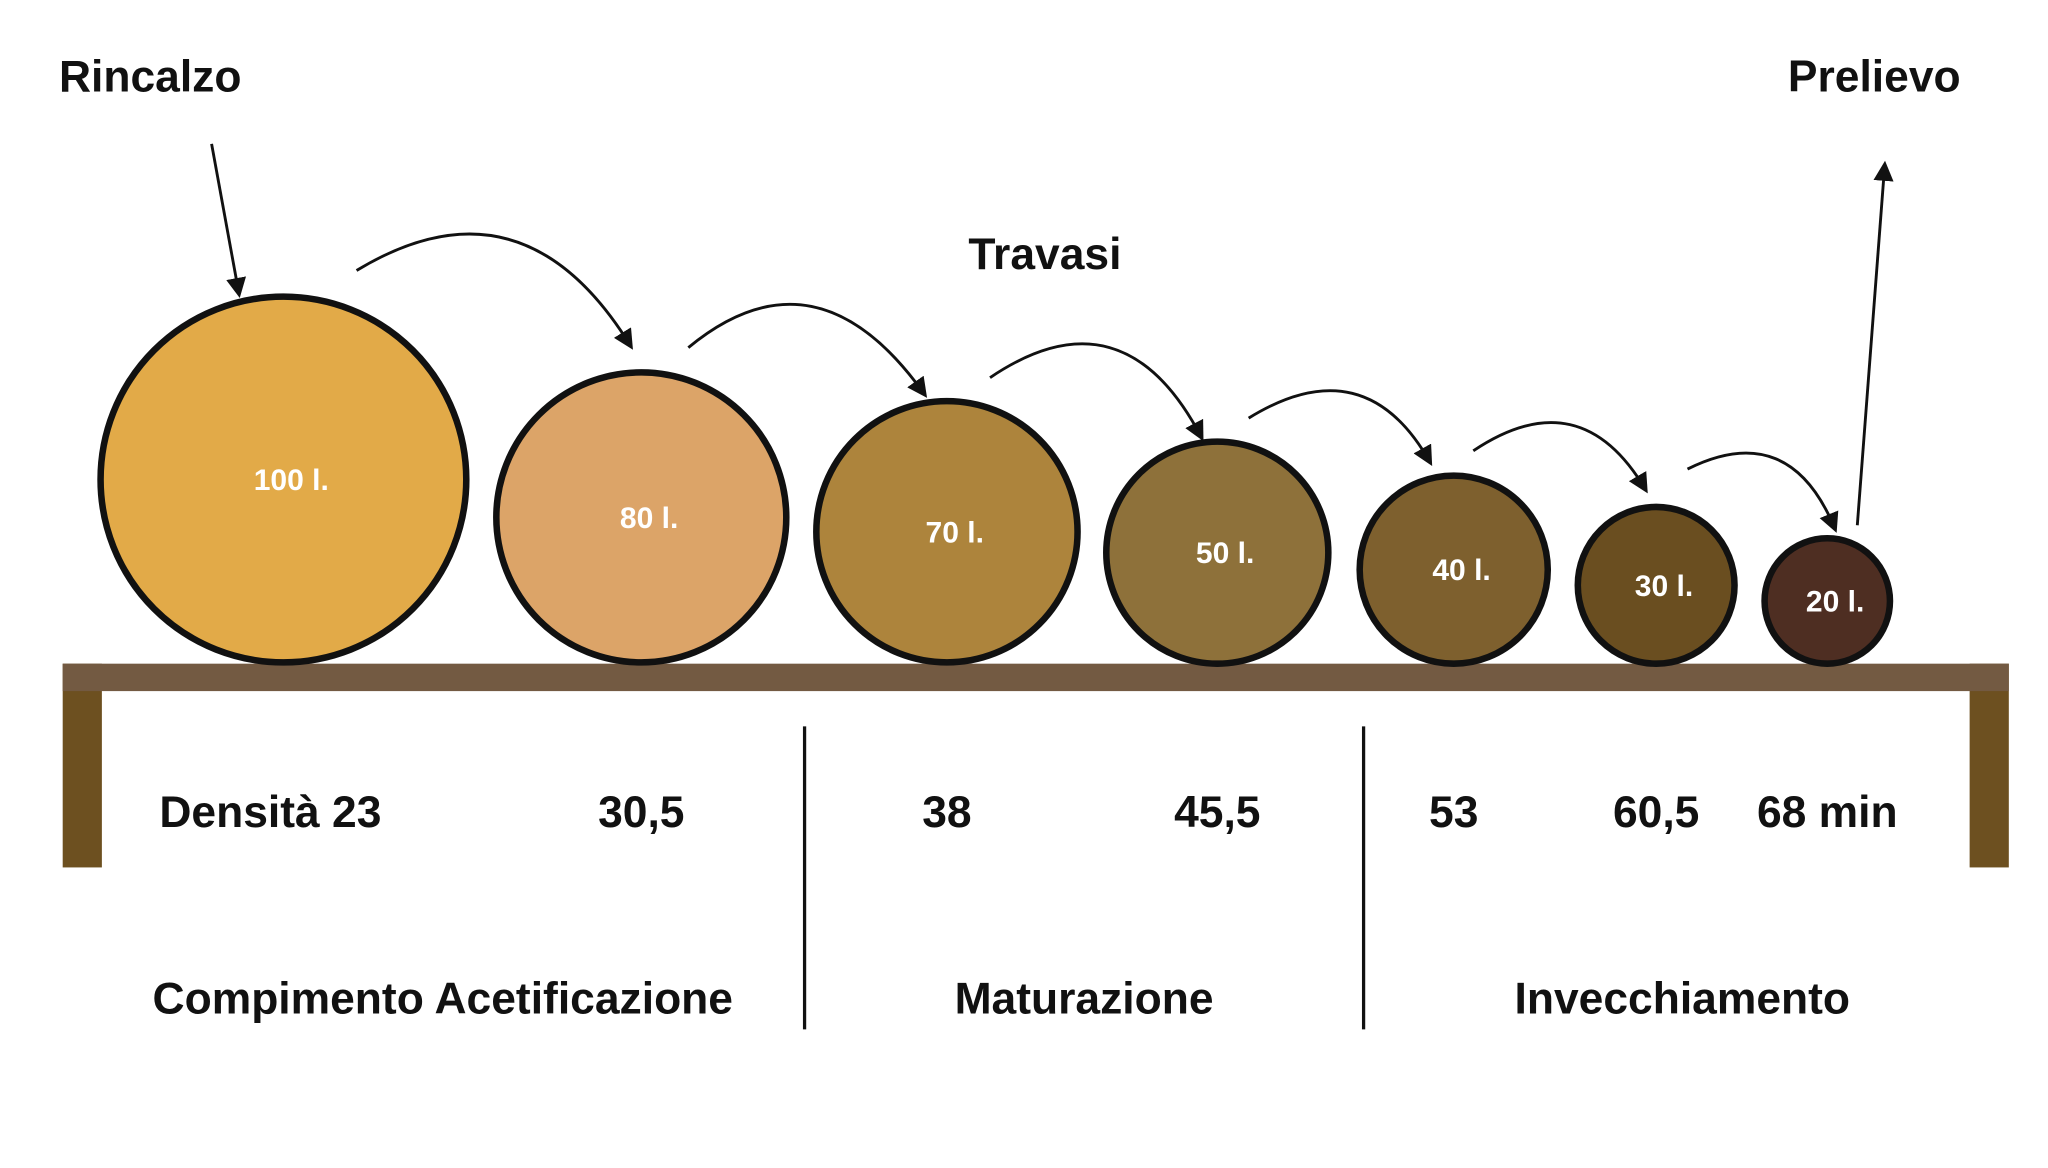 The width and height of the screenshot is (2048, 1168). I want to click on density-label: 53, so click(1453, 812).